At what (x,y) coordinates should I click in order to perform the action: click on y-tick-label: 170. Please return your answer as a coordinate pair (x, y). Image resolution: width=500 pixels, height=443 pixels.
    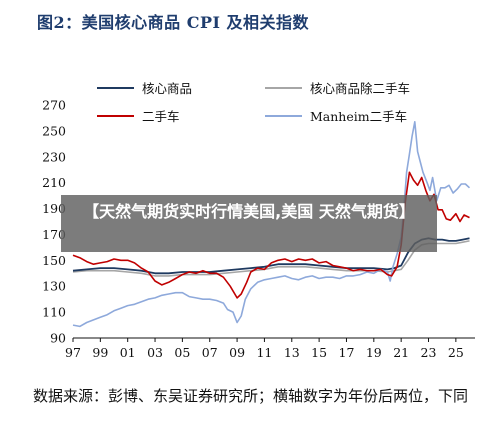
    Looking at the image, I should click on (54, 234).